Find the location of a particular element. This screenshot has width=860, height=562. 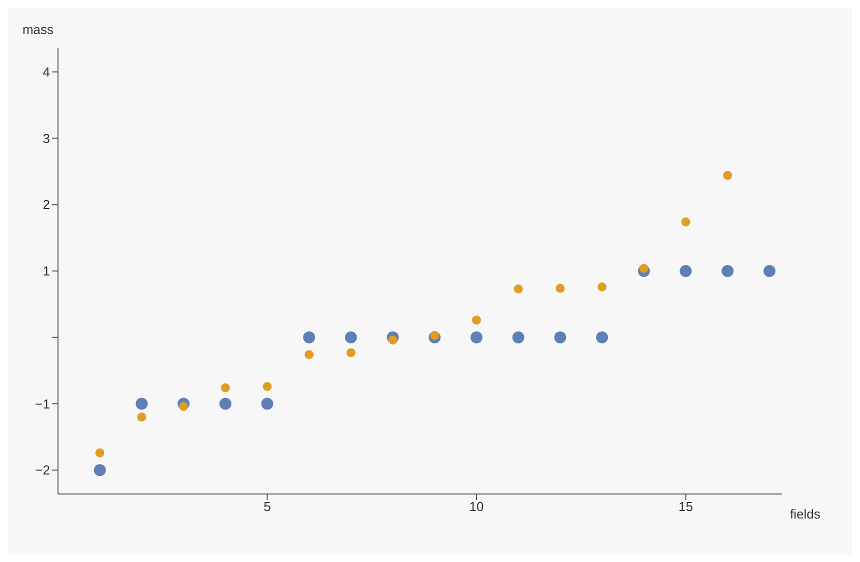

x-tick-label: 5 is located at coordinates (267, 506).